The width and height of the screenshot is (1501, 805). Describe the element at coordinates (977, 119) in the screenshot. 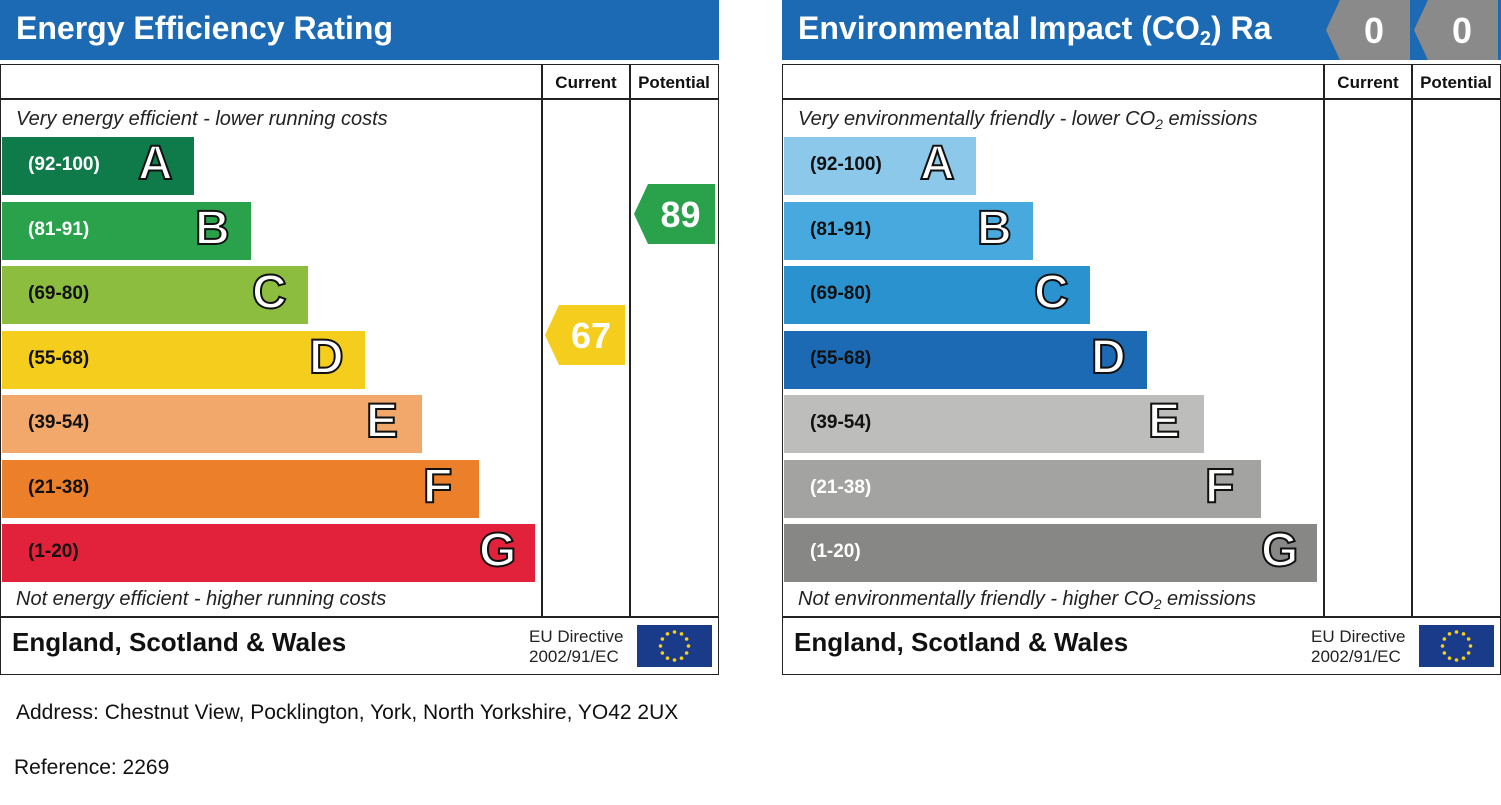

I see `environment-top-main: Very environmentally friendly - lower CO` at that location.